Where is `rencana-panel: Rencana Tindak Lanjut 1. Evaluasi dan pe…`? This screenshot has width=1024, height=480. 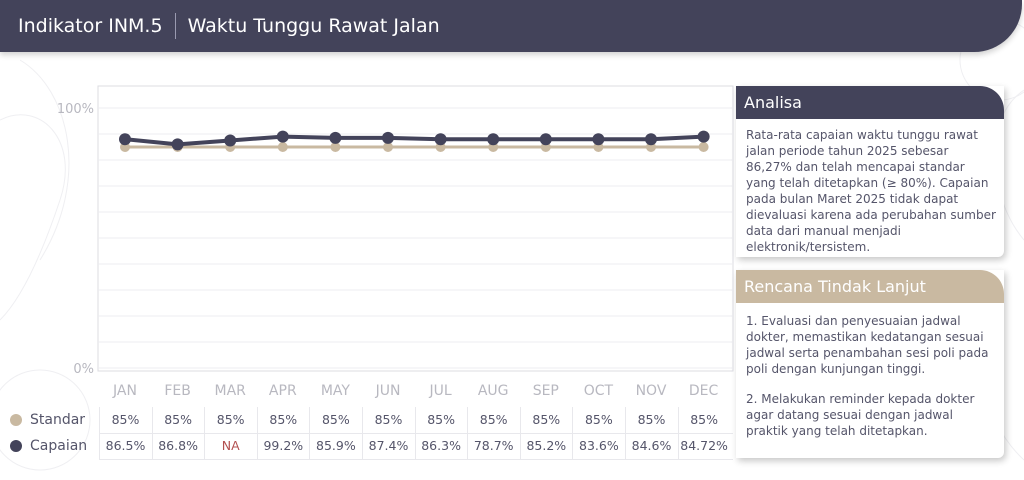 rencana-panel: Rencana Tindak Lanjut 1. Evaluasi dan pe… is located at coordinates (870, 364).